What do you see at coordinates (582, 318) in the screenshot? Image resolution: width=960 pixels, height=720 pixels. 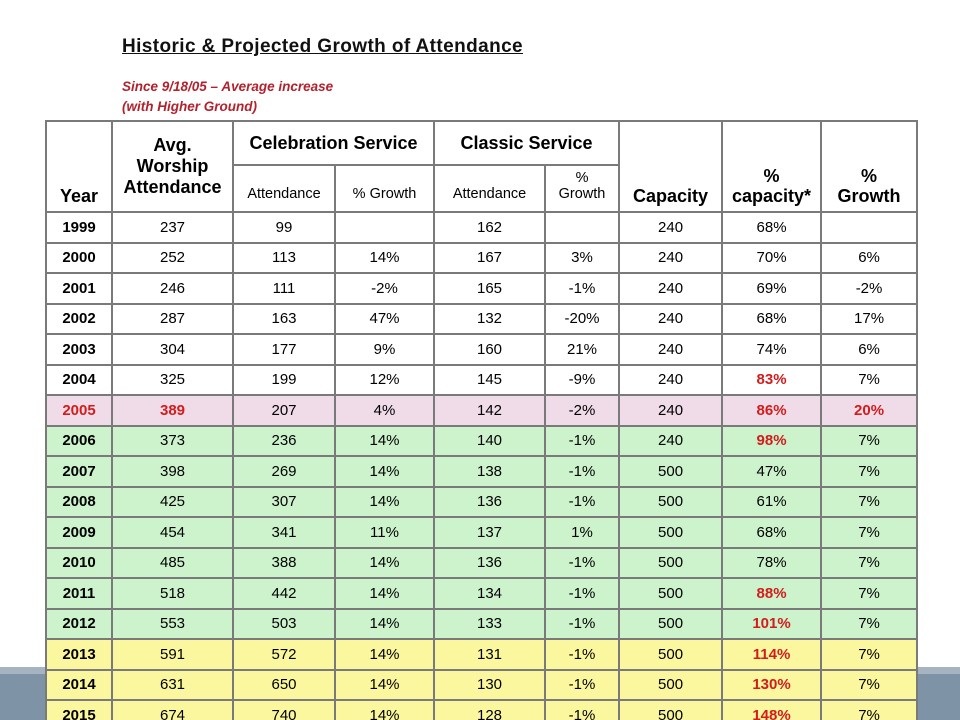 I see `data-cell: -20%` at bounding box center [582, 318].